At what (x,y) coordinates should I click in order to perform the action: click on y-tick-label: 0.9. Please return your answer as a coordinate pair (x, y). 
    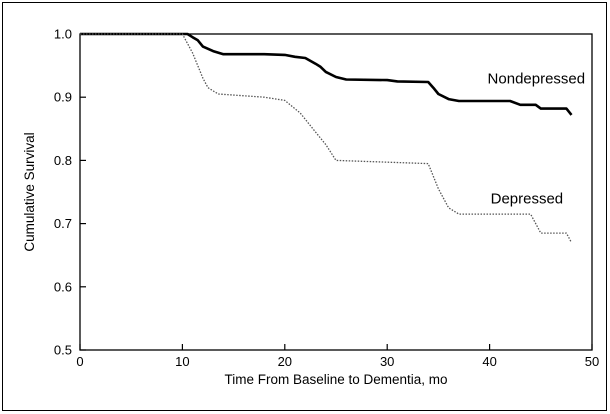
    Looking at the image, I should click on (63, 97).